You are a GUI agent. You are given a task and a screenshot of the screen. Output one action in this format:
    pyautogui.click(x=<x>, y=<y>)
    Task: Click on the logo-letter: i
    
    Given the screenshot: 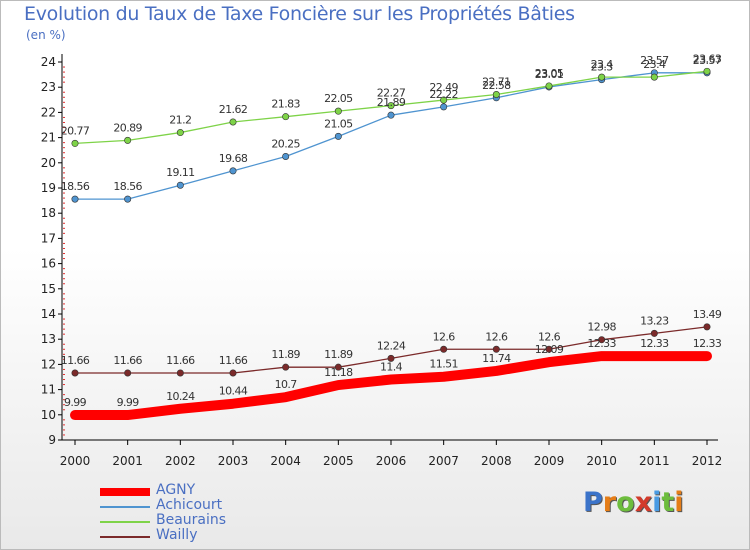 What is the action you would take?
    pyautogui.click(x=657, y=502)
    